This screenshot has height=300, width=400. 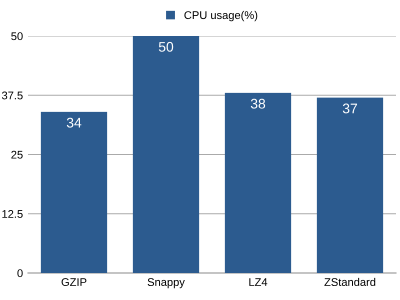 I want to click on x-tick-label: LZ4, so click(x=258, y=282).